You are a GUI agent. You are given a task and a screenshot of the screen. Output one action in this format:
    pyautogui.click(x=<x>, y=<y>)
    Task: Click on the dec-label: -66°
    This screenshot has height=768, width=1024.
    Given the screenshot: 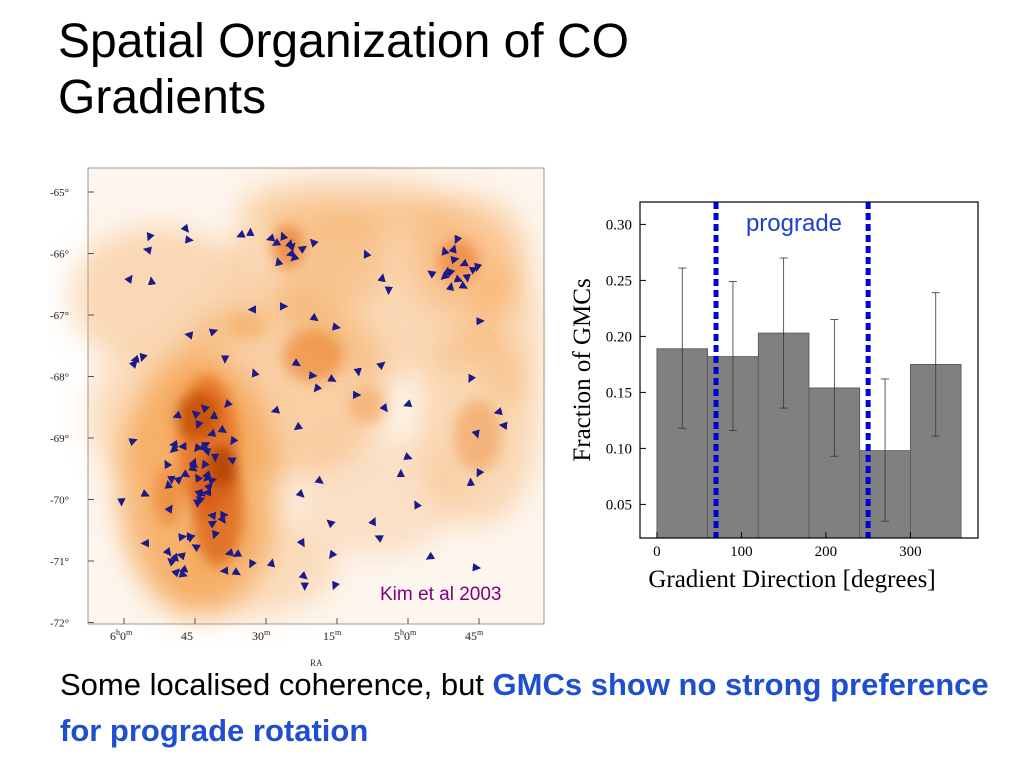 What is the action you would take?
    pyautogui.click(x=59, y=255)
    